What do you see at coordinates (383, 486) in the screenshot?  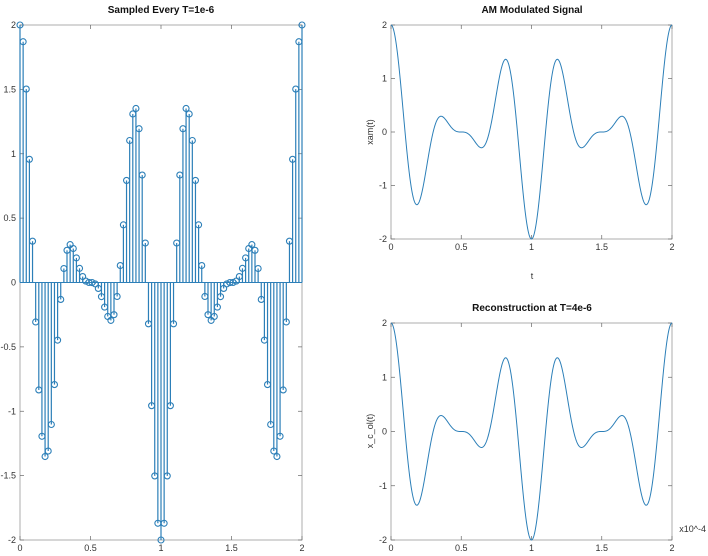 I see `recon-ytick-label: -1` at bounding box center [383, 486].